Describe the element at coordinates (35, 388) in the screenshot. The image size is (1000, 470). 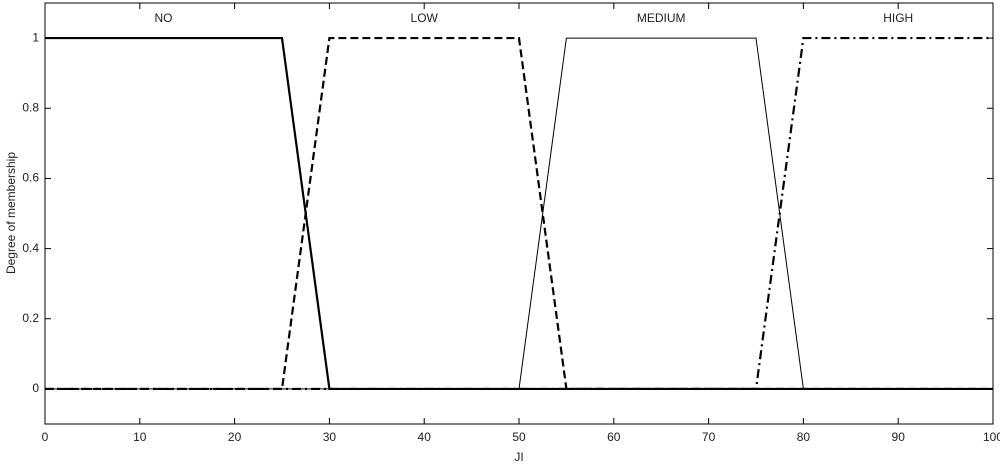
I see `y-tick-label: 0` at that location.